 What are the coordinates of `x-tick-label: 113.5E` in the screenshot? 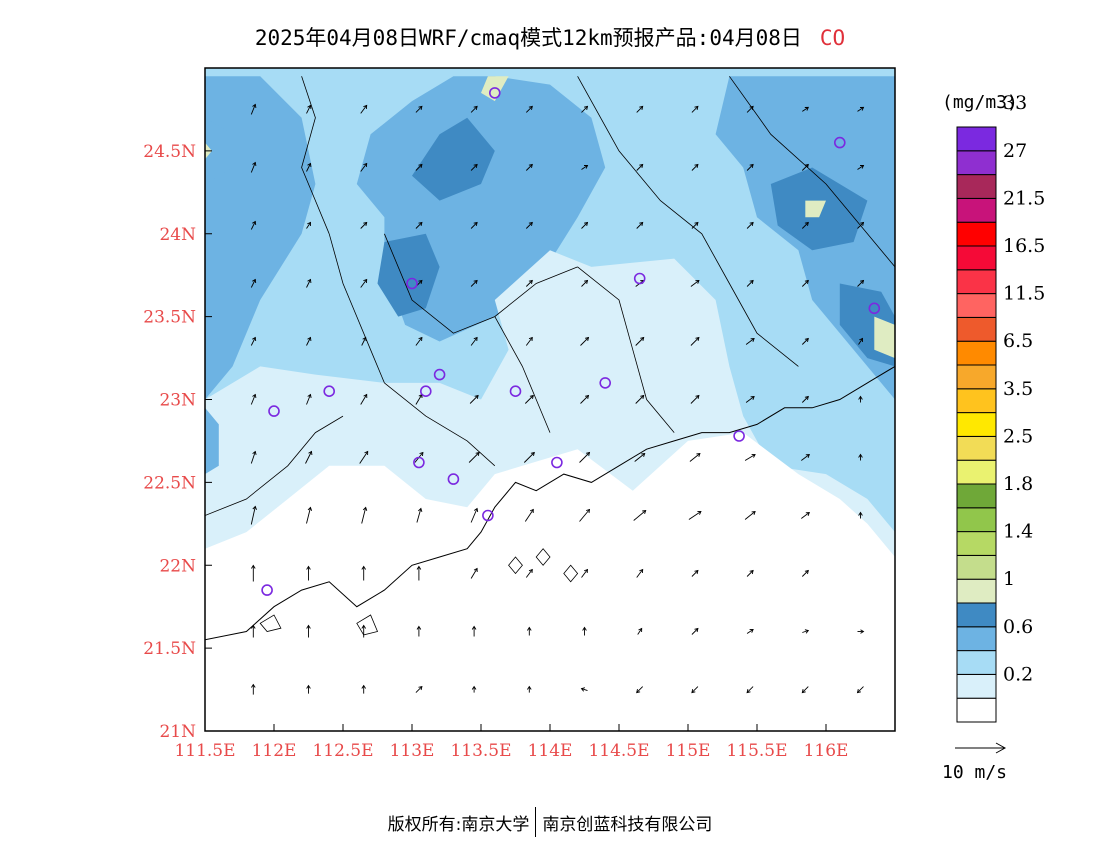 It's located at (480, 751).